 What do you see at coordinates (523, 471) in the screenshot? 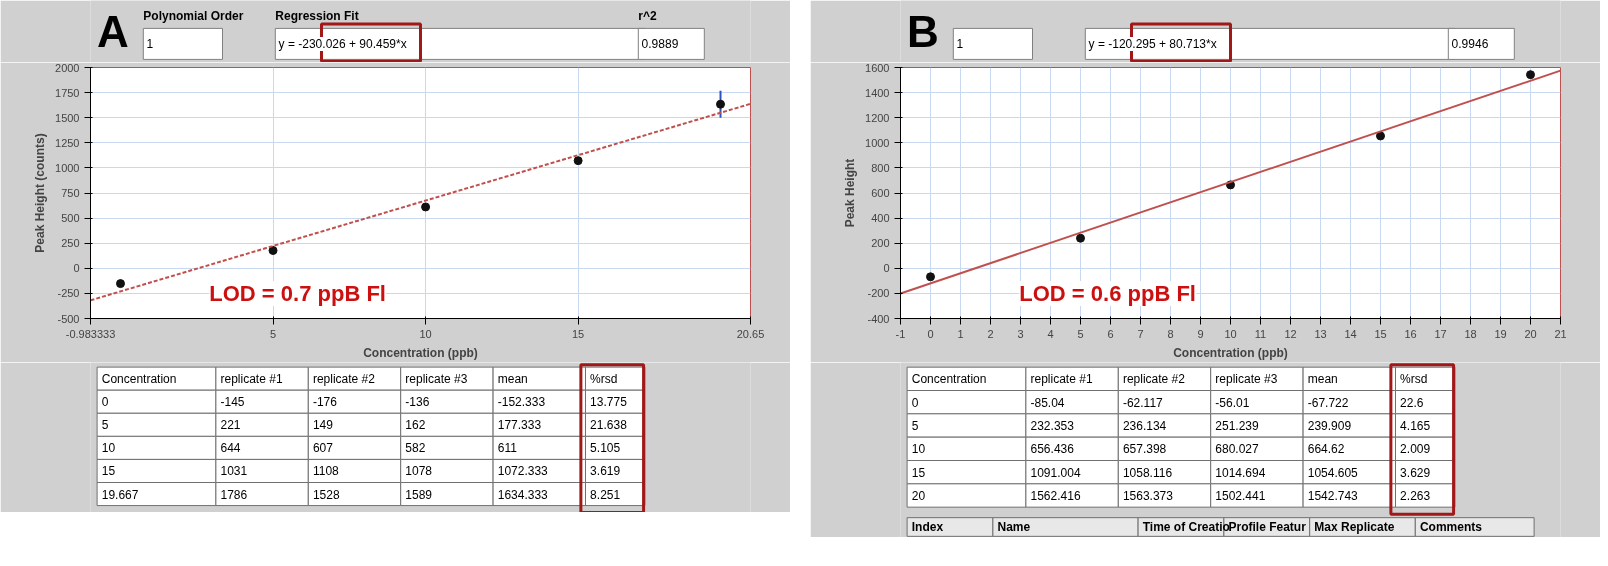
I see `text: 1072.333` at bounding box center [523, 471].